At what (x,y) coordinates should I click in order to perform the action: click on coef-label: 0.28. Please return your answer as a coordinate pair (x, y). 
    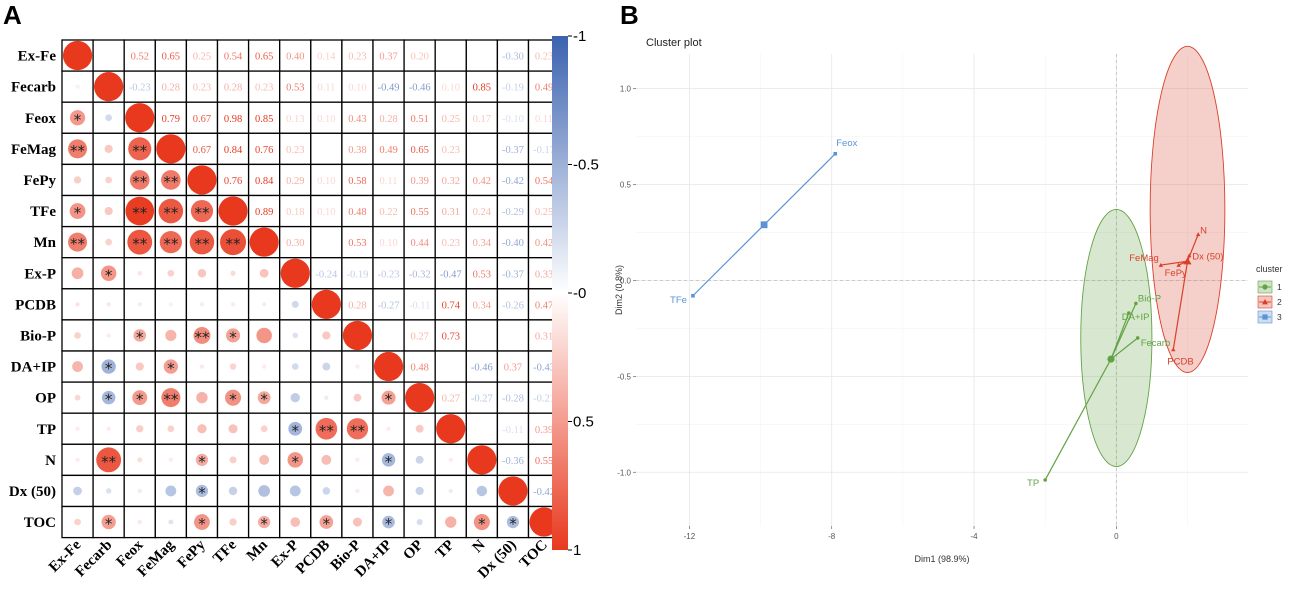
    Looking at the image, I should click on (171, 88).